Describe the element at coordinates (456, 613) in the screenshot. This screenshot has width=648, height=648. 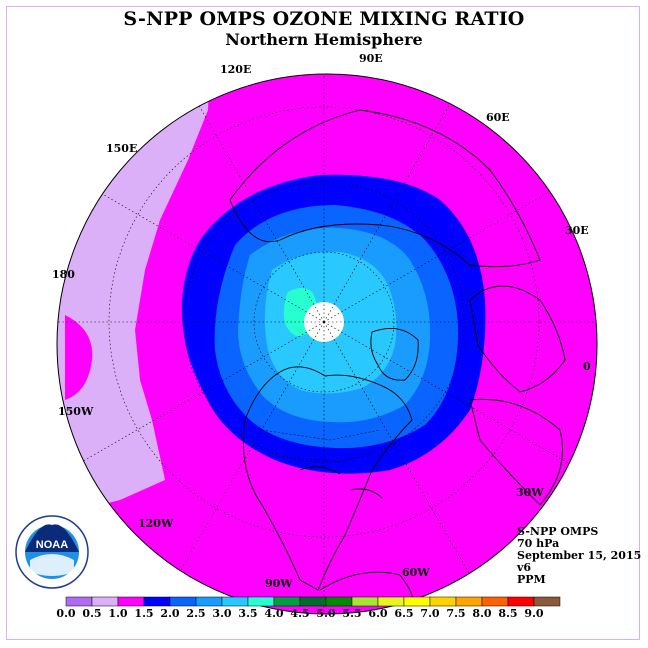
I see `colorbar-tick-label: 7.5` at that location.